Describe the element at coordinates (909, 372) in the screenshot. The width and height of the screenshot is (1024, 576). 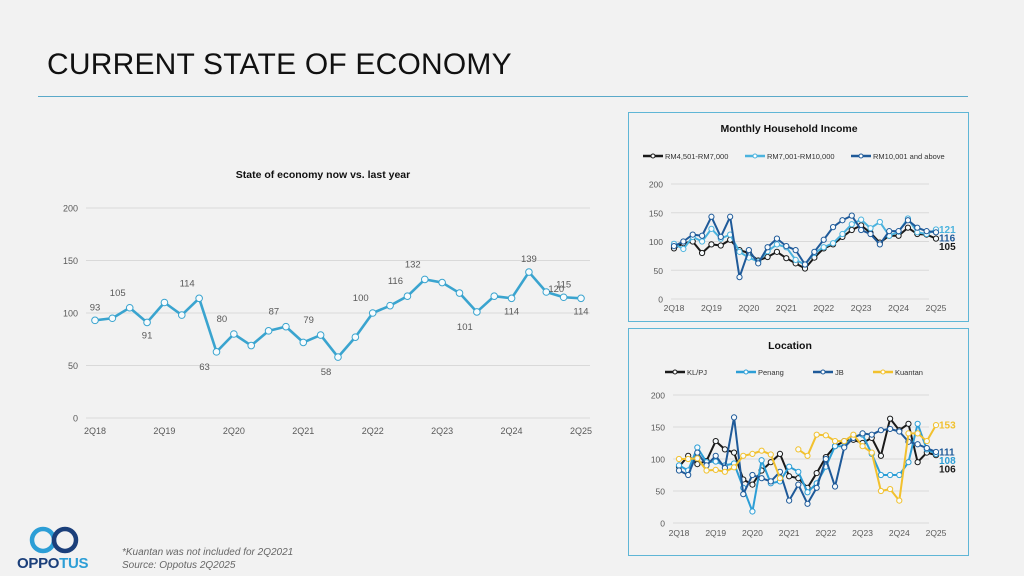
I see `legend-label: Kuantan` at that location.